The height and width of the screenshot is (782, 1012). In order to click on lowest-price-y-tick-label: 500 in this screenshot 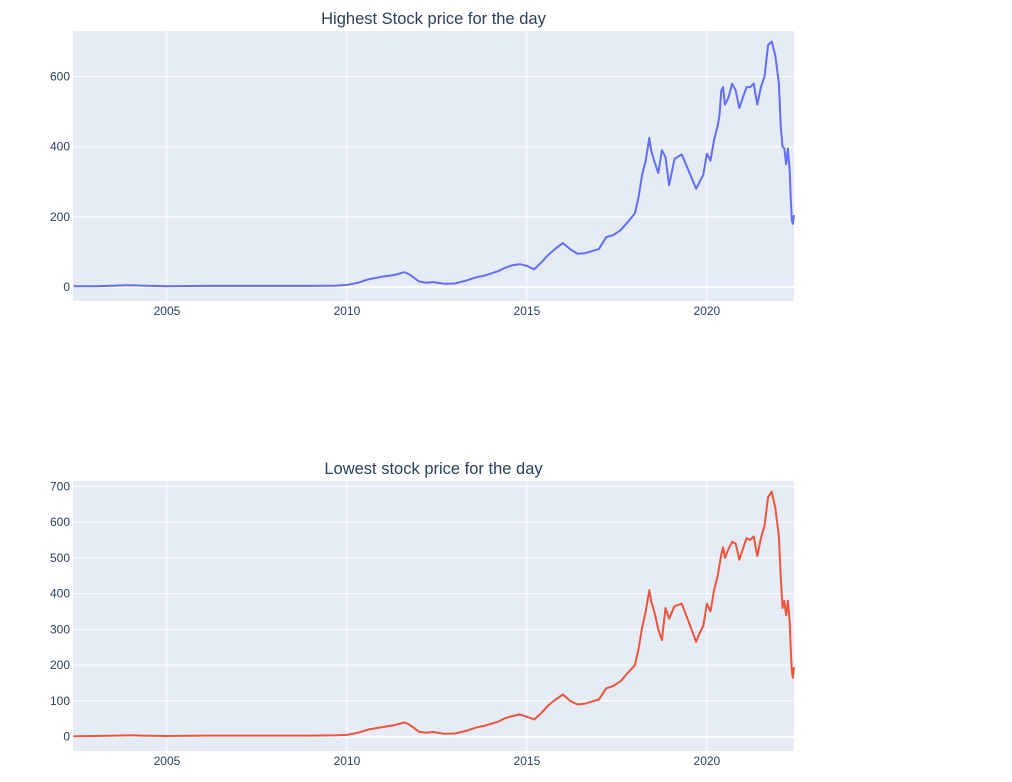, I will do `click(60, 558)`.